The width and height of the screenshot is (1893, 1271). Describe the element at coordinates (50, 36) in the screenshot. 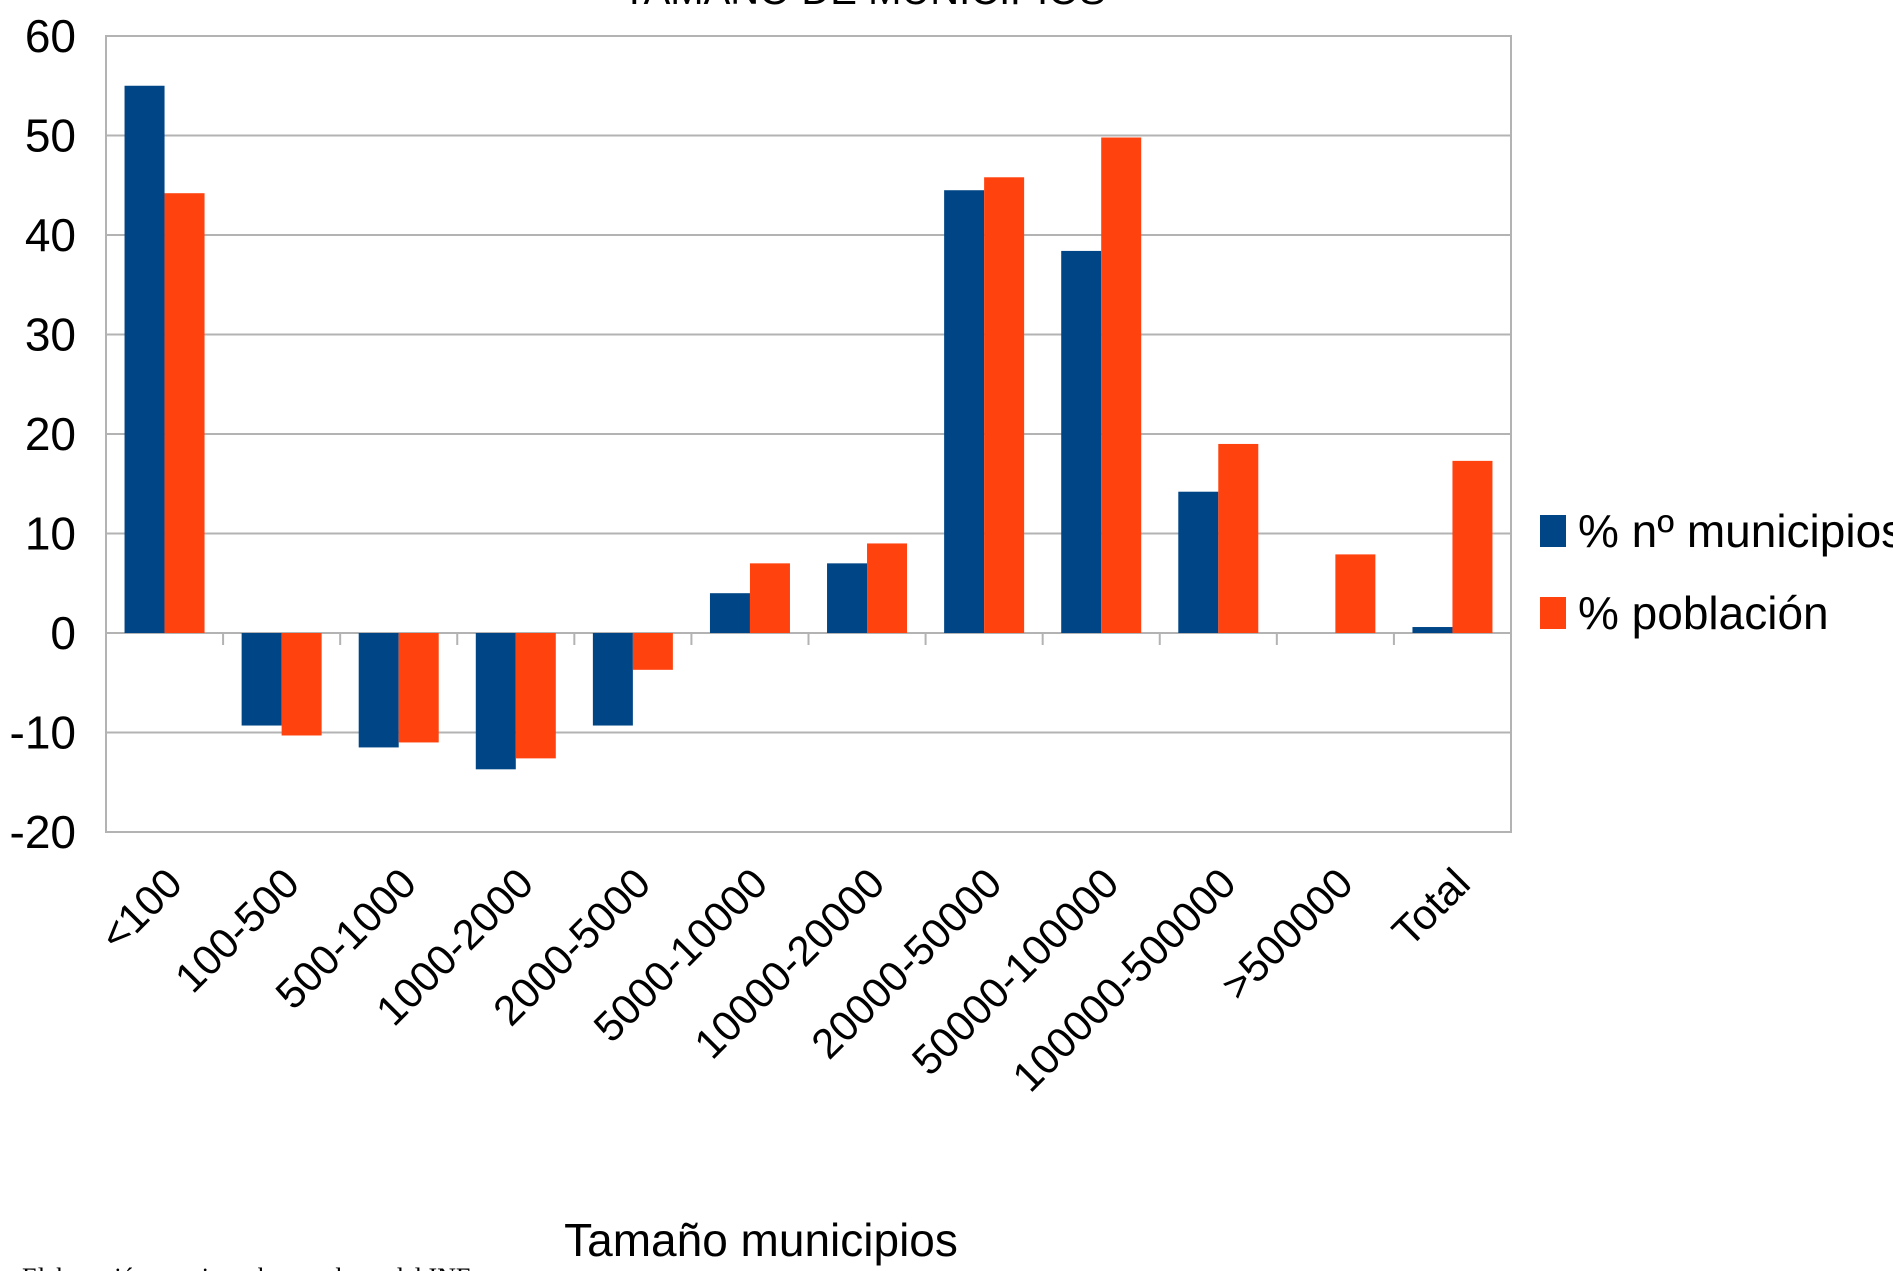

I see `y-tick-label: 60` at that location.